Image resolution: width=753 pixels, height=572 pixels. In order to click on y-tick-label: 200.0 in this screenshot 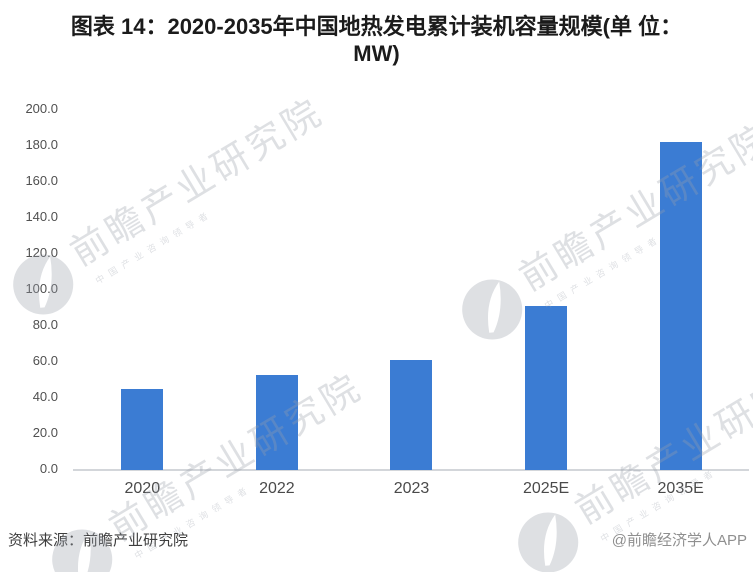, I will do `click(41, 108)`.